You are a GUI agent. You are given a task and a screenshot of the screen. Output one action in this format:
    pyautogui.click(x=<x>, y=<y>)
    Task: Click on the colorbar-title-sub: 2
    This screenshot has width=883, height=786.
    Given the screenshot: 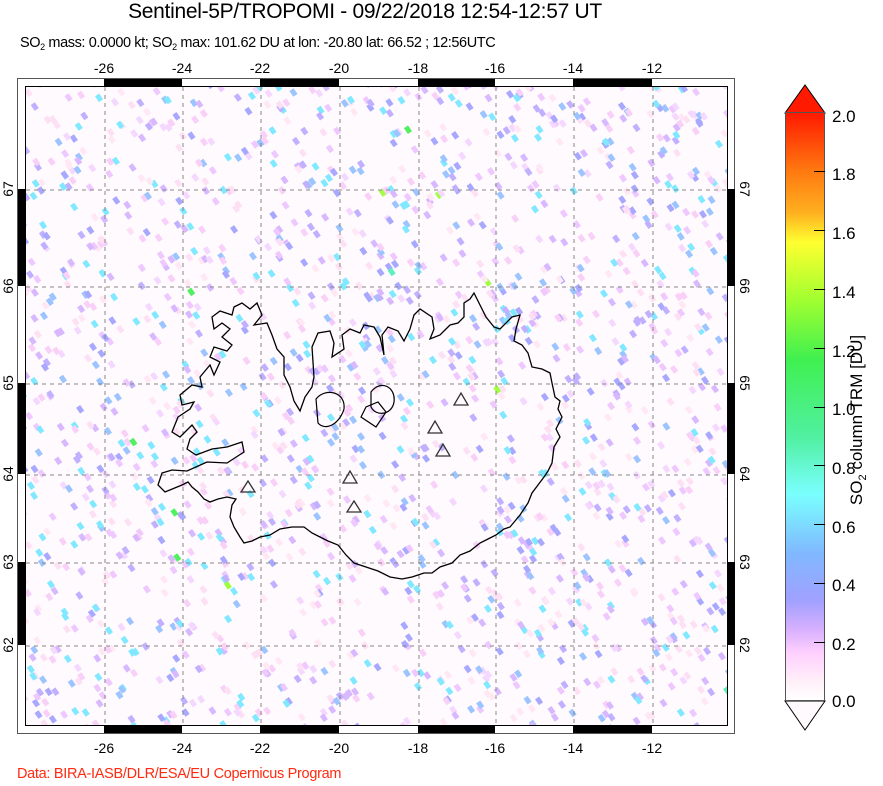 What is the action you would take?
    pyautogui.click(x=863, y=477)
    